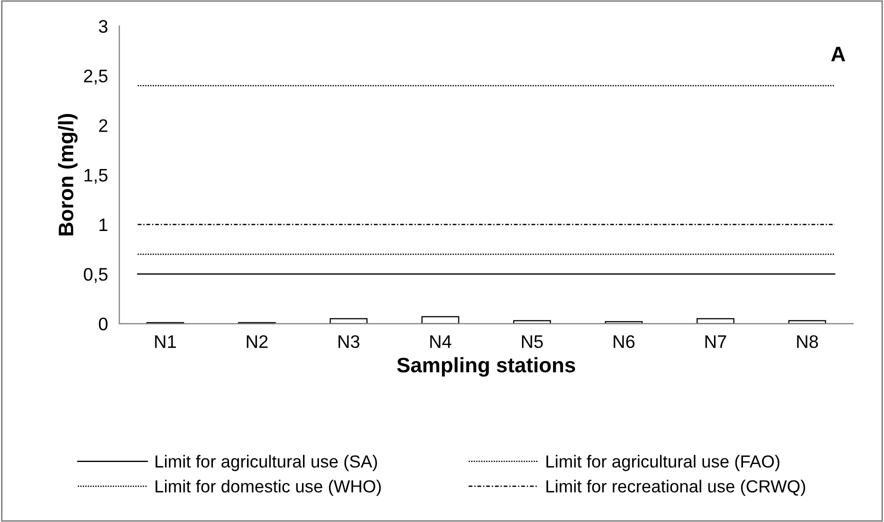 The image size is (884, 522). Describe the element at coordinates (838, 54) in the screenshot. I see `annotation: A` at that location.